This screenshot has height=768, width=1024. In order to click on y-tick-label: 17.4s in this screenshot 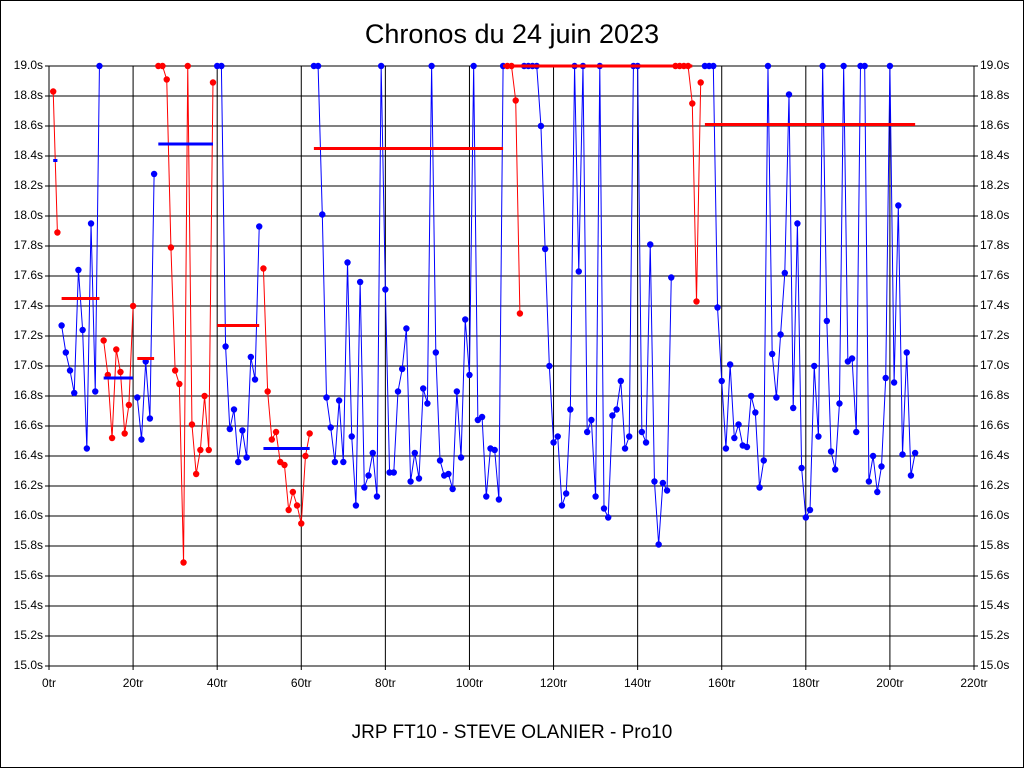, I will do `click(28, 305)`.